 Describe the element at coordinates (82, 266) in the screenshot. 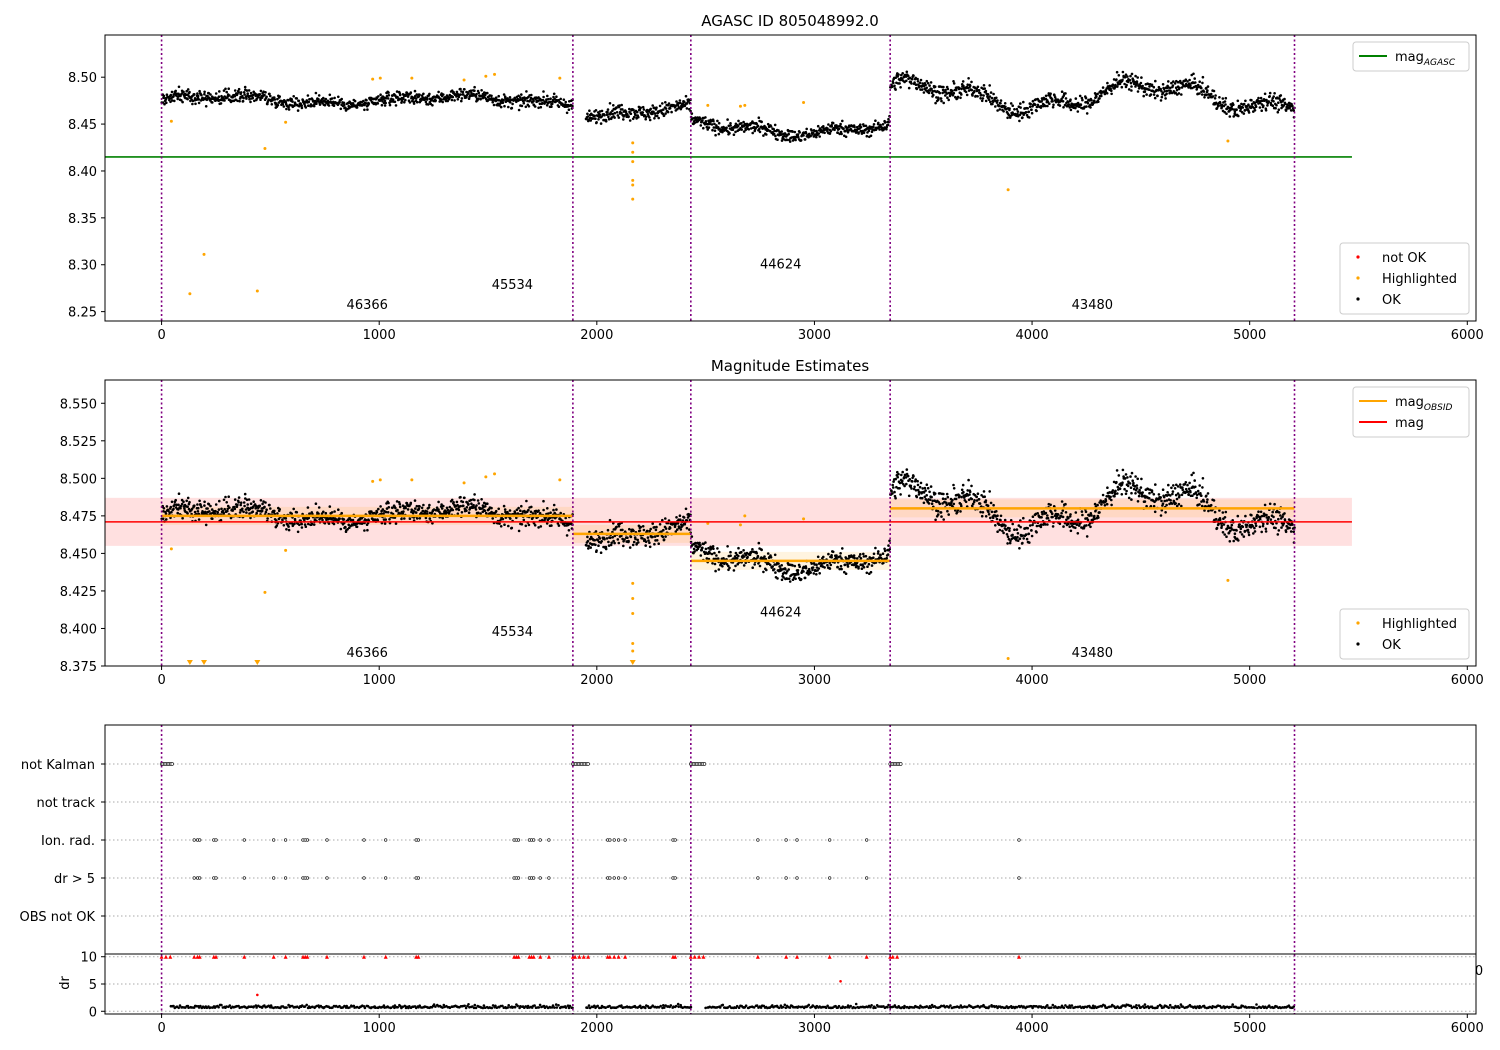

I see `y-tick-label: 8.30` at that location.